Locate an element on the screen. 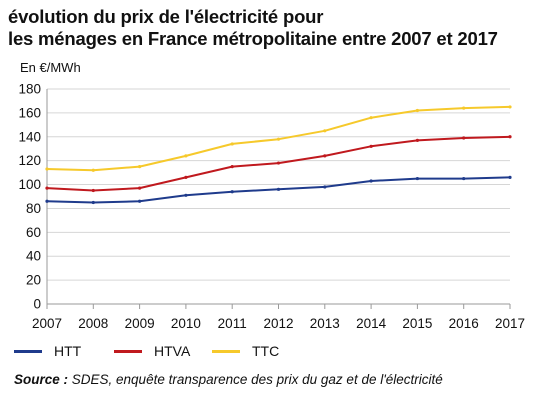 This screenshot has height=400, width=542. x-tick-label: 2011 is located at coordinates (232, 323).